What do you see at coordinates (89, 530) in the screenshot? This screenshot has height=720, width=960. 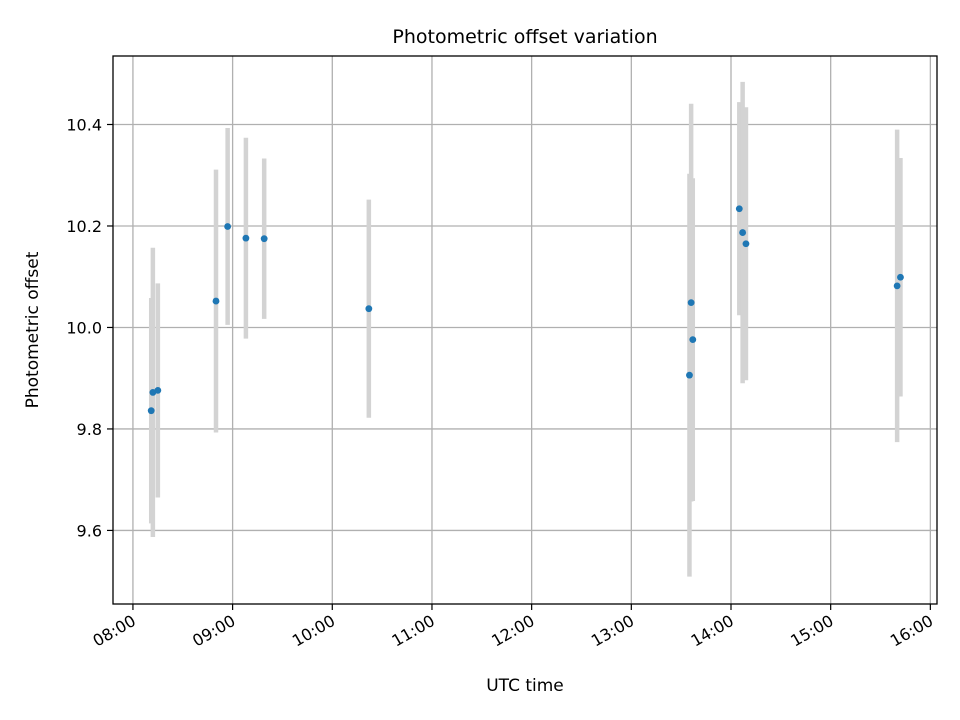 I see `y-tick-label: 9.6` at bounding box center [89, 530].